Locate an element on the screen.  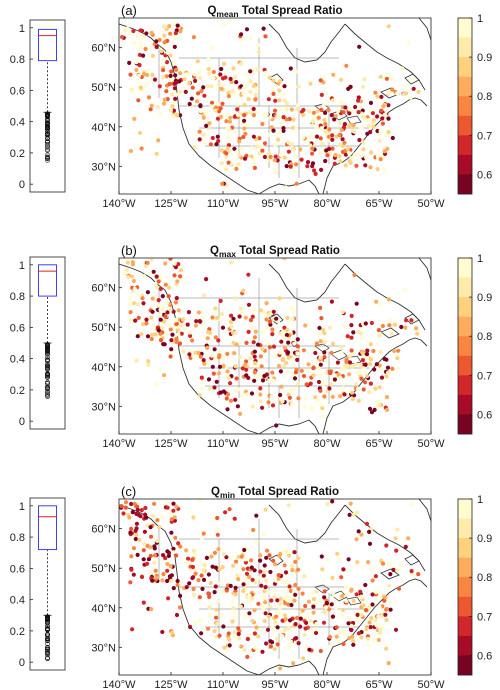
lat-tick-label: 60°N is located at coordinates (103, 49).